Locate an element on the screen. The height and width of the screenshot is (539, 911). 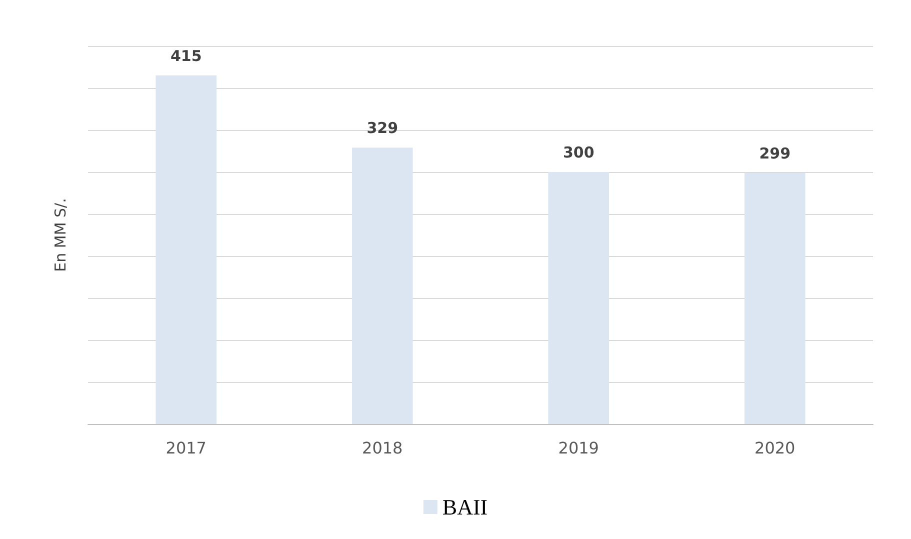
x-tick-label: 2019 is located at coordinates (578, 448).